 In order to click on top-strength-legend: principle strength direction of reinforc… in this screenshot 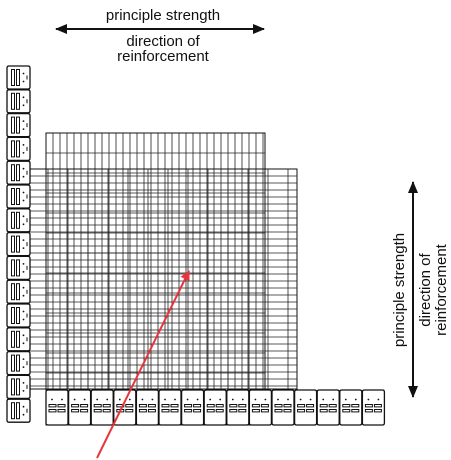, I will do `click(160, 36)`.